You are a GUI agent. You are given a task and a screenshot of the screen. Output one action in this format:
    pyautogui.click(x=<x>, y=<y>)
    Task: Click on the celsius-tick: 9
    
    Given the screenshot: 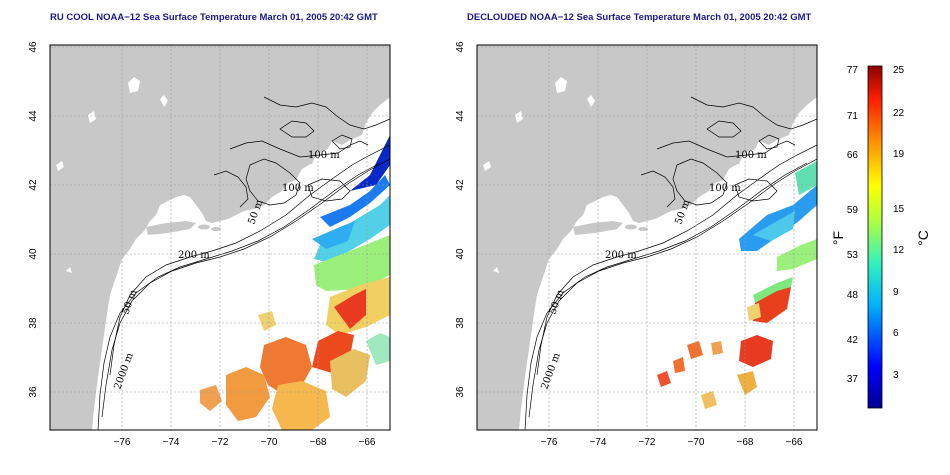 What is the action you would take?
    pyautogui.click(x=896, y=292)
    